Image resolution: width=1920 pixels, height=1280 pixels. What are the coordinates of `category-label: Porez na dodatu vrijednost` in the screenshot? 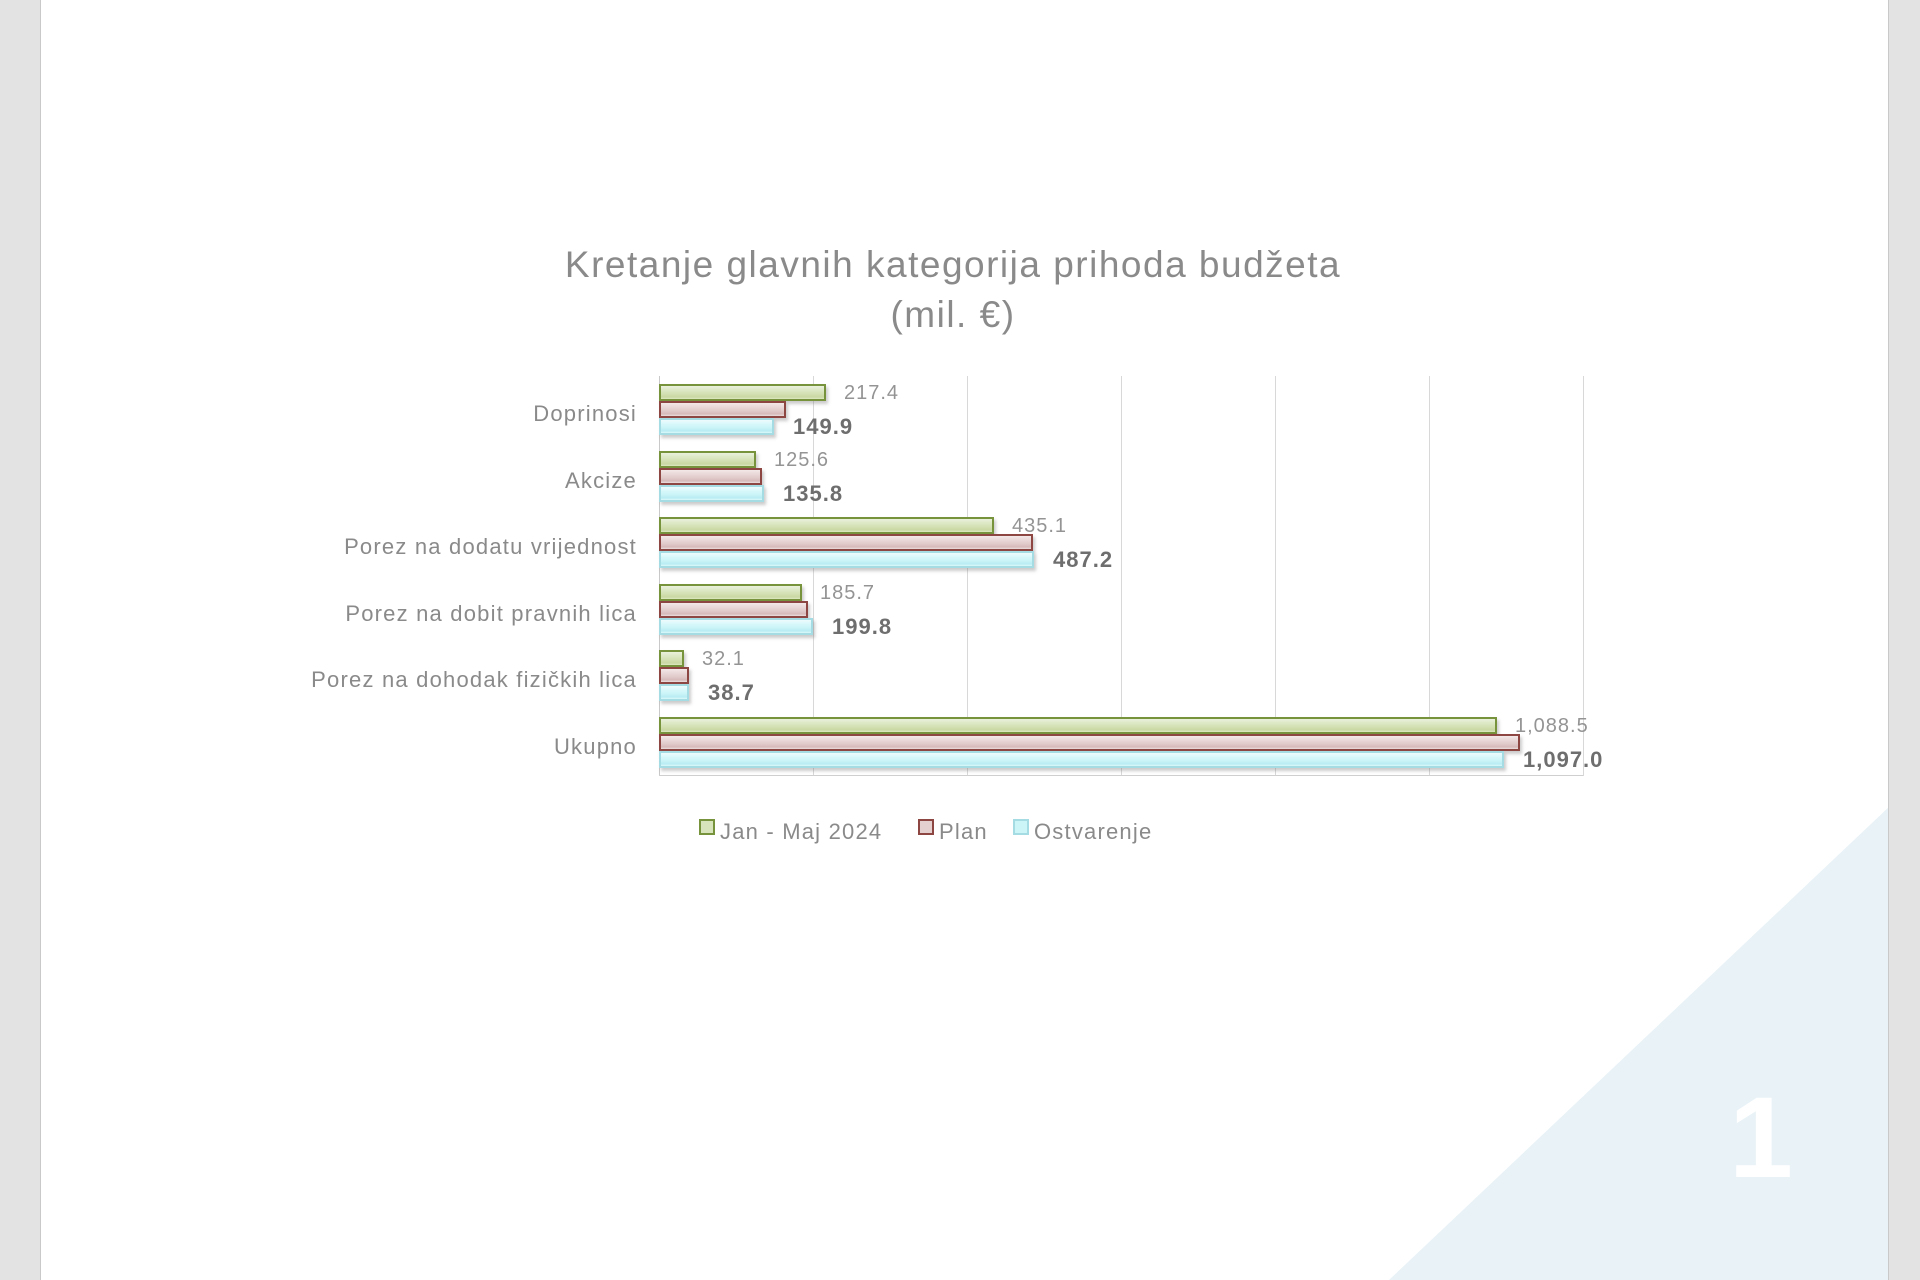 It's located at (490, 546).